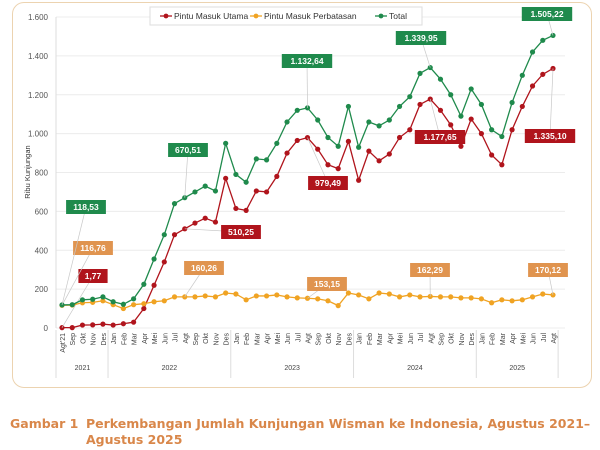  I want to click on x-tick-label: Feb, so click(247, 339).